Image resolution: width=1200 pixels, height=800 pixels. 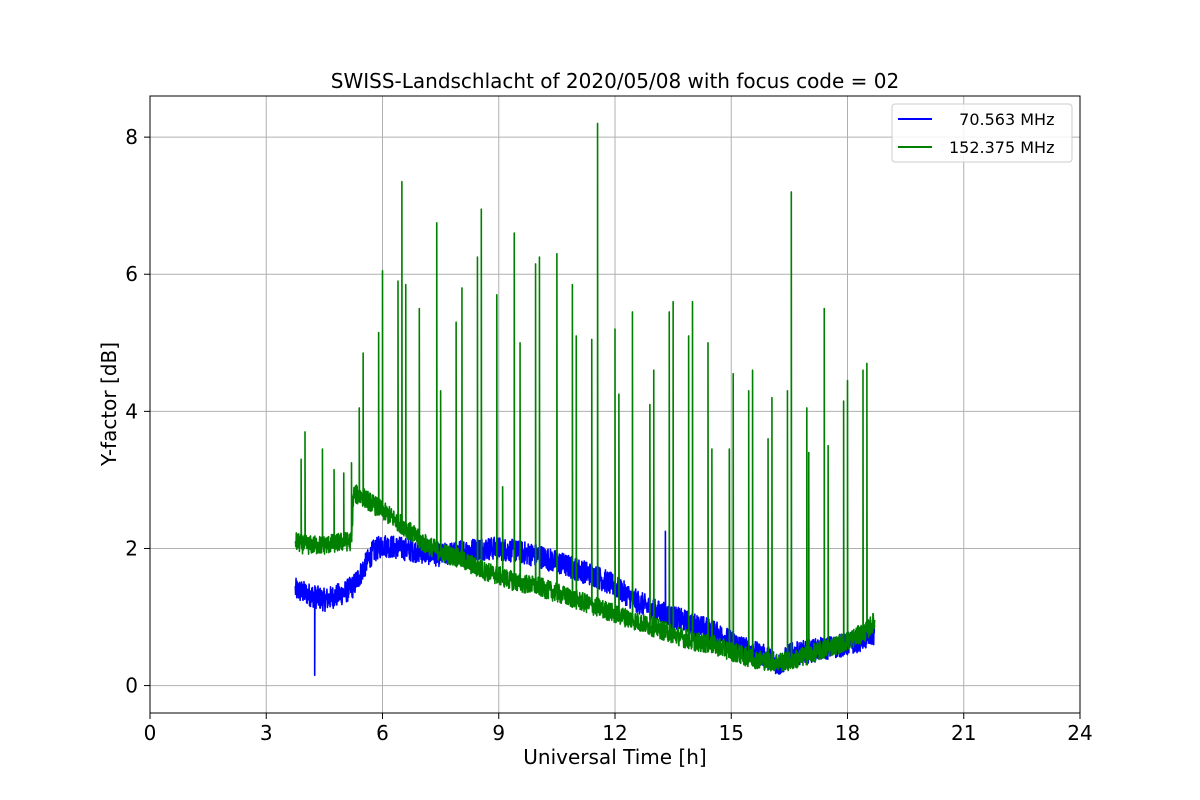 What do you see at coordinates (1001, 119) in the screenshot?
I see `legend-label-70mhz: 70.563 MHz` at bounding box center [1001, 119].